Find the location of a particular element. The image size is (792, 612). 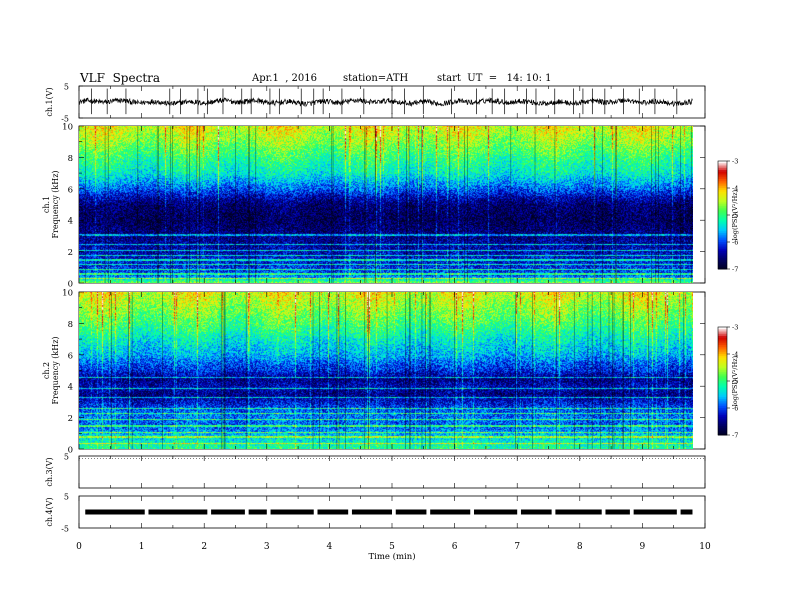

ch1-ylabel: ch.1(V) is located at coordinates (49, 101).